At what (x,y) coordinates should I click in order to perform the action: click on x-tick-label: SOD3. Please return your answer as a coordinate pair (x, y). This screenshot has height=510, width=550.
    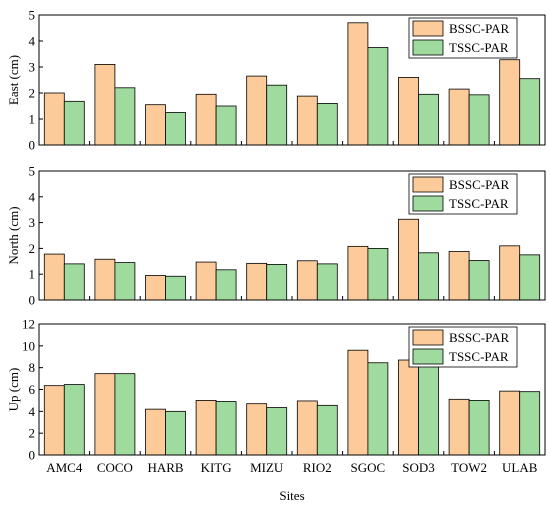
    Looking at the image, I should click on (418, 467).